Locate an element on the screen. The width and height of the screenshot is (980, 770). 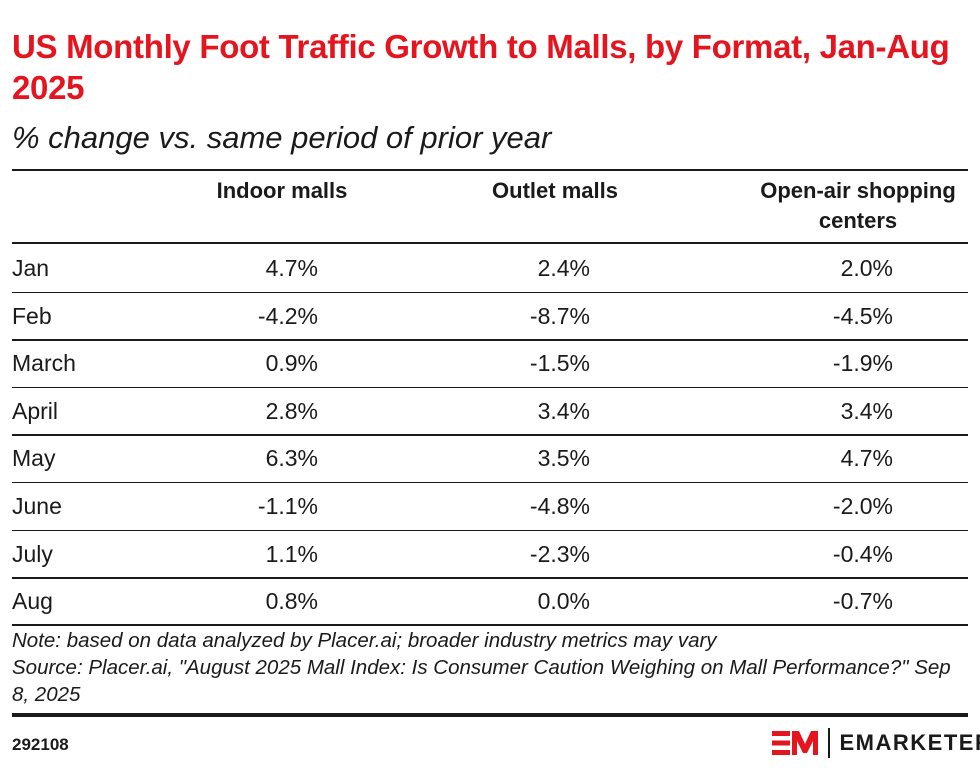
cell-value: 0.0% is located at coordinates (563, 601).